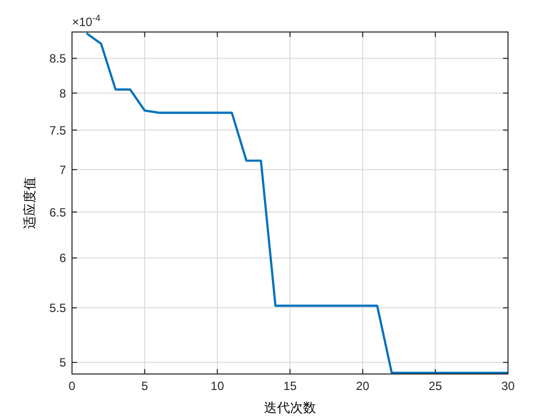 The height and width of the screenshot is (420, 560). Describe the element at coordinates (57, 130) in the screenshot. I see `y-tick-label: 7.5` at that location.